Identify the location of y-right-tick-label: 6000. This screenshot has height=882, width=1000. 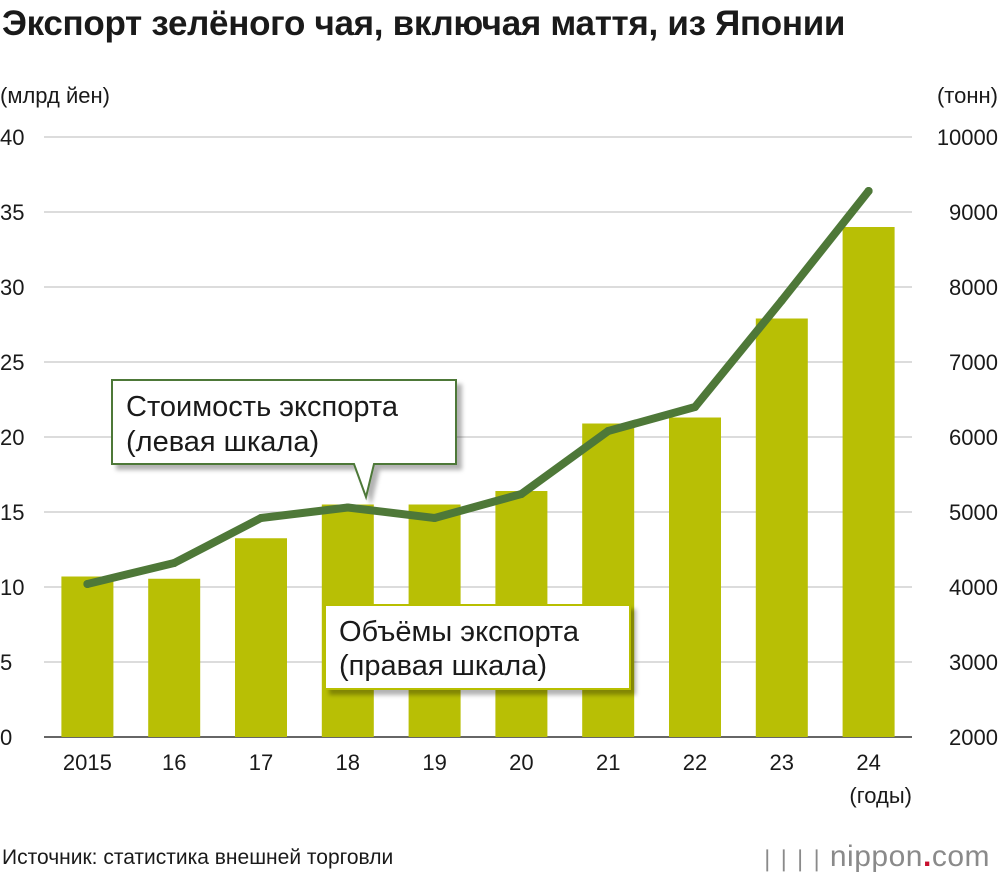
(973, 437).